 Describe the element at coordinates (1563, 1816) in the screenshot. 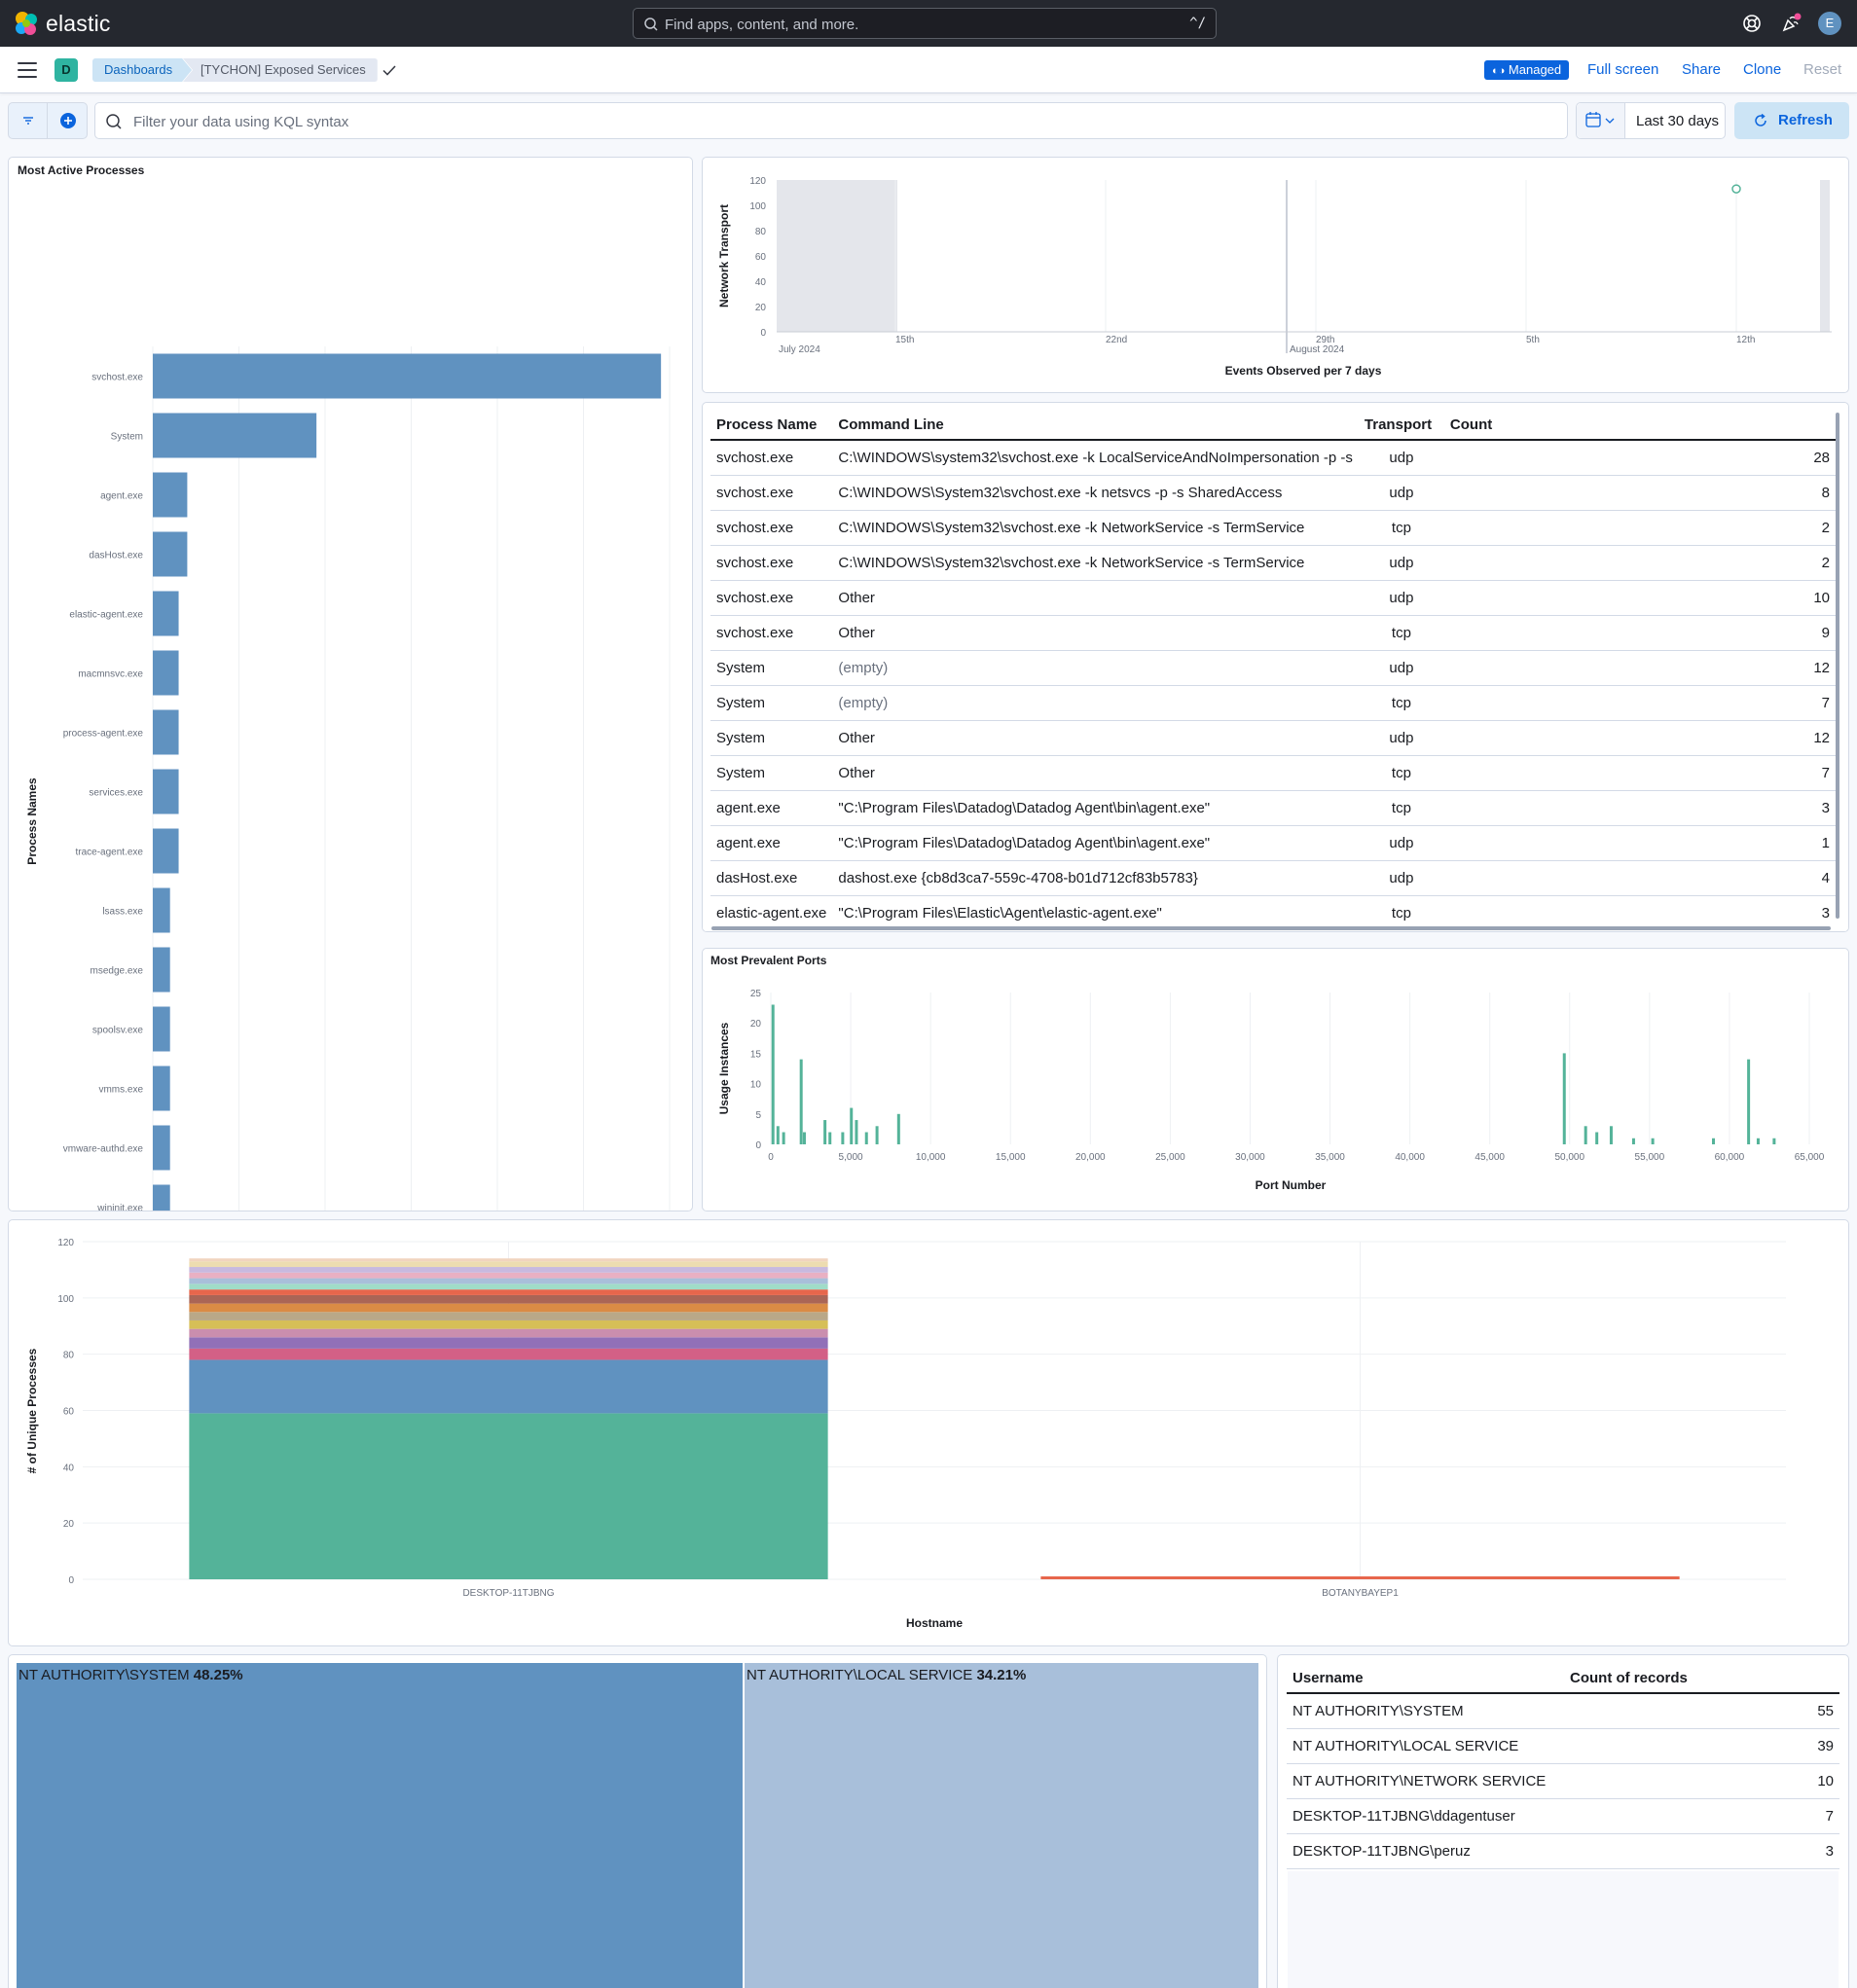

I see `table-row: DESKTOP-11TJBNG\ddagentuser 7` at that location.